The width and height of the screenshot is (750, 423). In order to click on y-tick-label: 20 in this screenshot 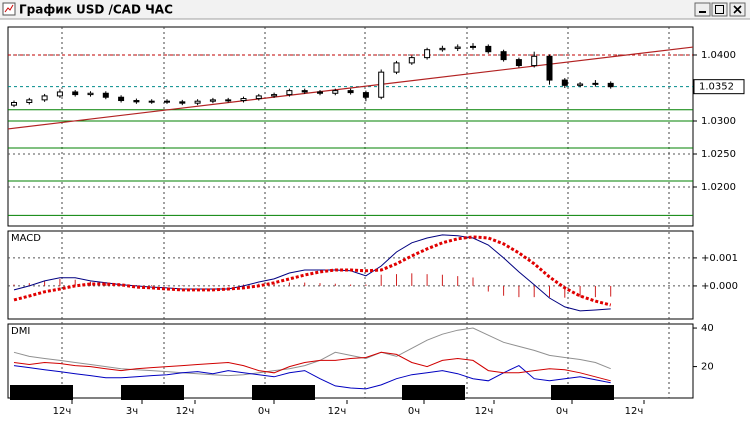, I will do `click(707, 367)`.